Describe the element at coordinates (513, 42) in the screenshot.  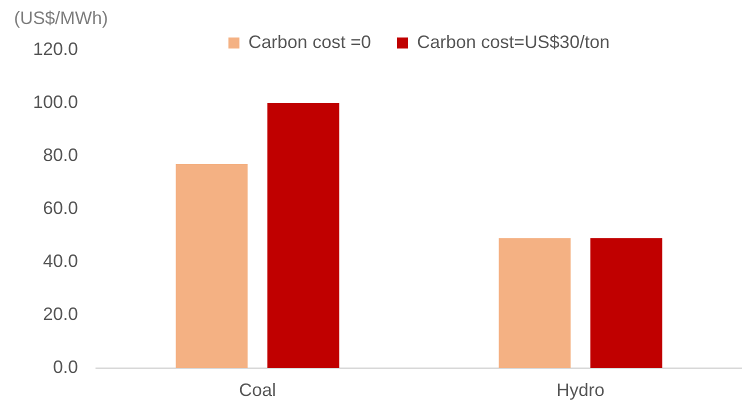
I see `legend-label: Carbon cost=US$30/ton` at that location.